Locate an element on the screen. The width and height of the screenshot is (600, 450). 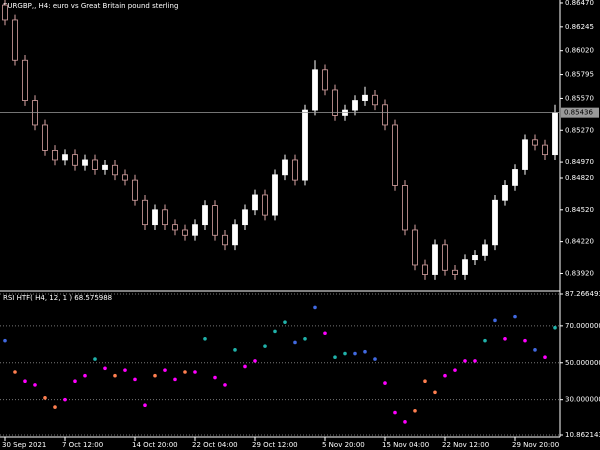
y-tick-label: 0.85570 is located at coordinates (579, 98).